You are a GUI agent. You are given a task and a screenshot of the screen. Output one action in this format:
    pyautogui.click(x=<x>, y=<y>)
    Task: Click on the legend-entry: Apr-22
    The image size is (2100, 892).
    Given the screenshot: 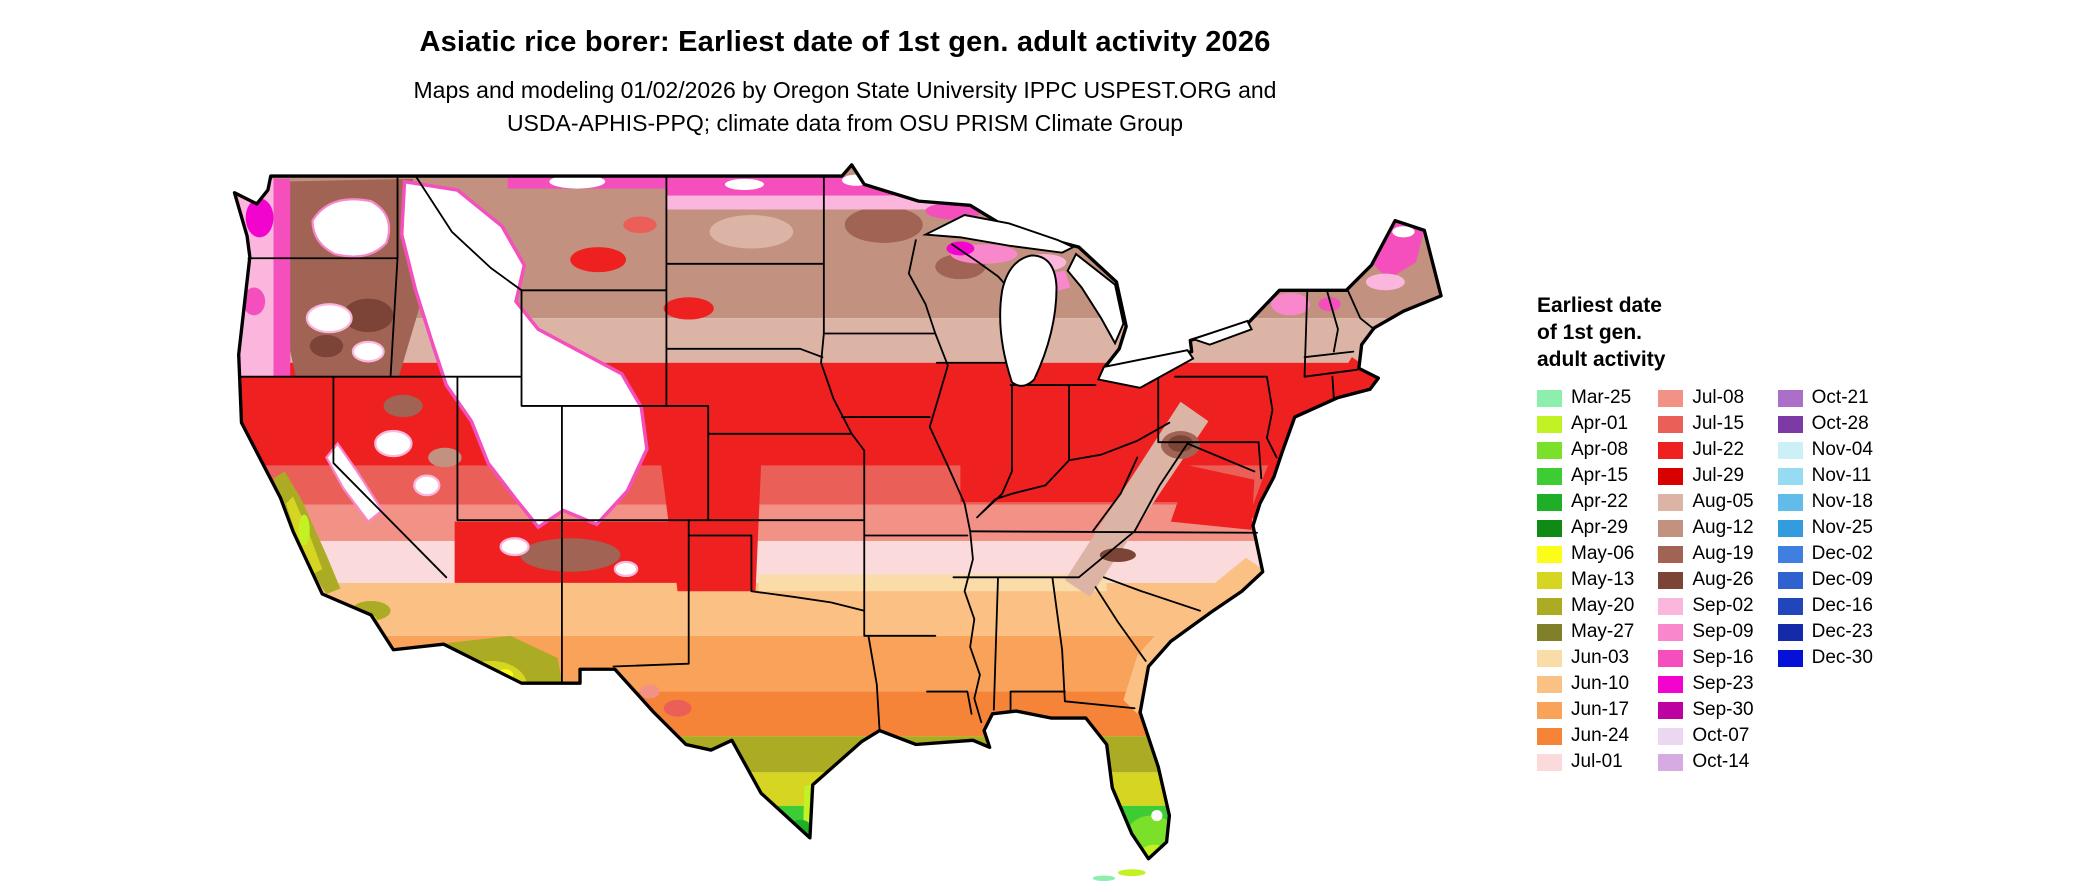 What is the action you would take?
    pyautogui.click(x=1585, y=502)
    